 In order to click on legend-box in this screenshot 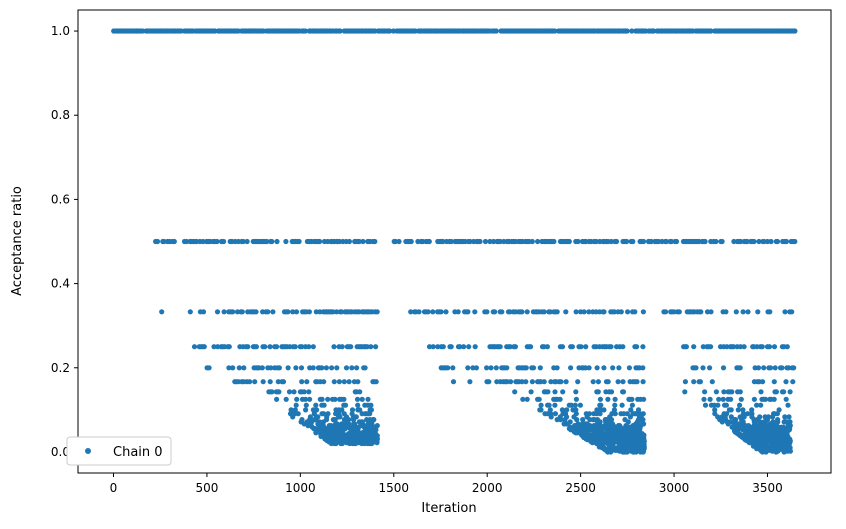, I will do `click(119, 451)`.